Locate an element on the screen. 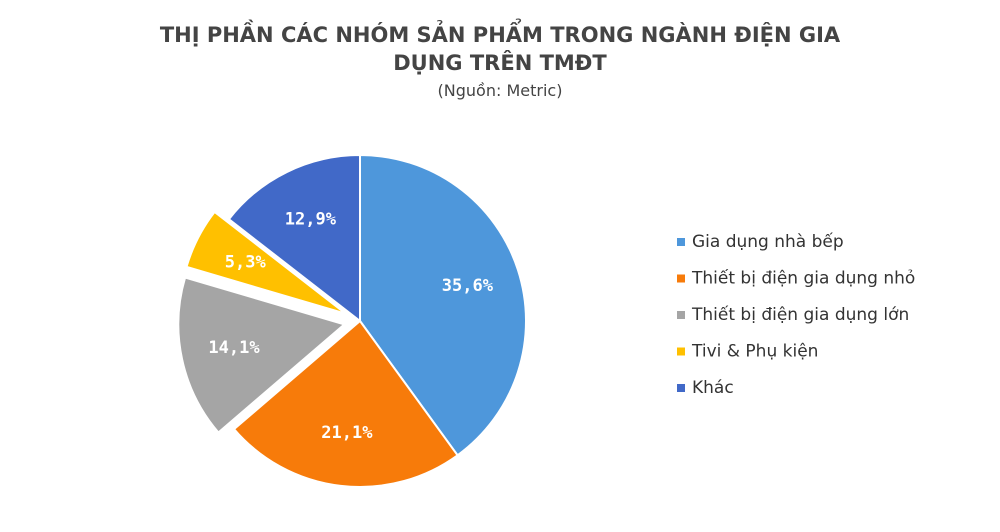 Image resolution: width=1000 pixels, height=532 pixels. legend-label: Thiết bị điện gia dụng lớn is located at coordinates (800, 314).